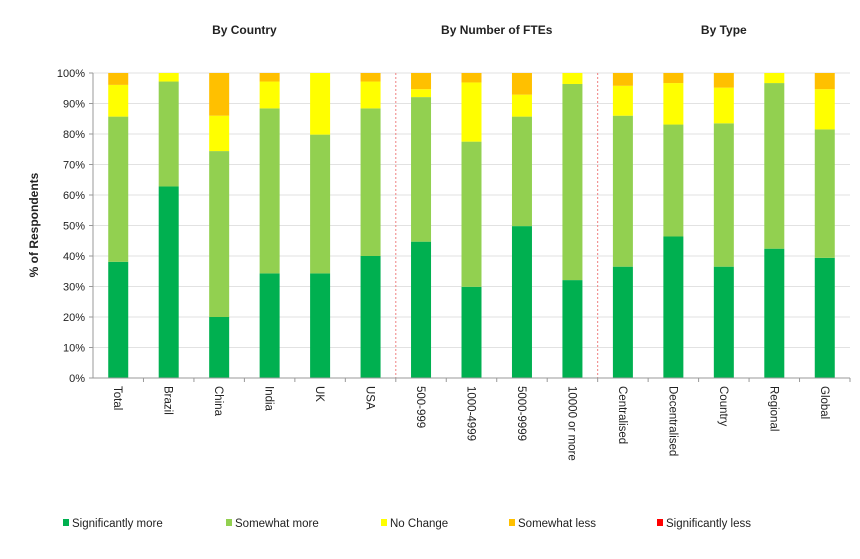 This screenshot has height=559, width=860. Describe the element at coordinates (168, 400) in the screenshot. I see `x-tick-label: Brazil` at that location.